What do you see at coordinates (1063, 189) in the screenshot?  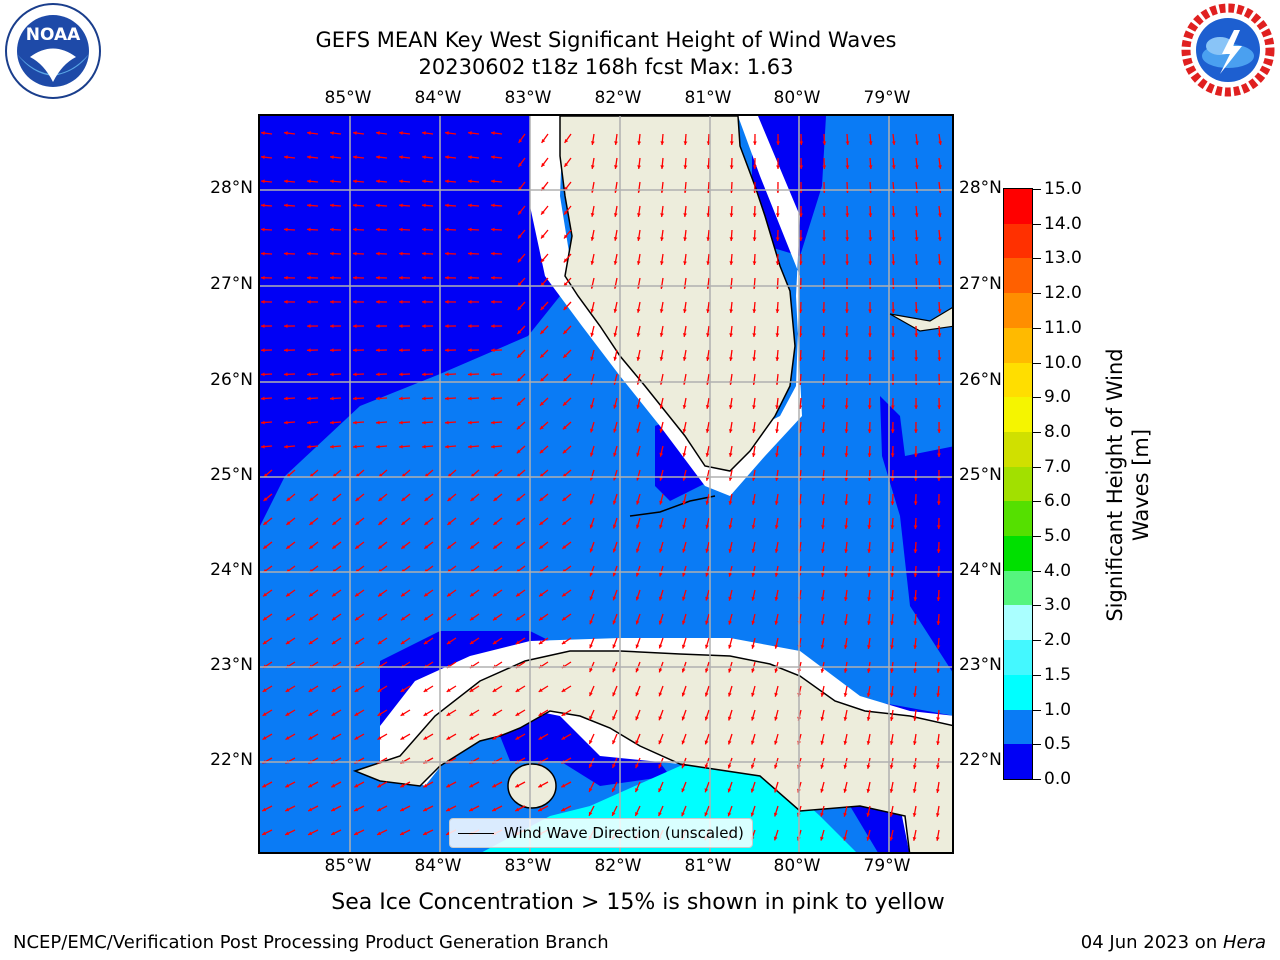 I see `colorbar-tick-label: 15.0` at bounding box center [1063, 189].